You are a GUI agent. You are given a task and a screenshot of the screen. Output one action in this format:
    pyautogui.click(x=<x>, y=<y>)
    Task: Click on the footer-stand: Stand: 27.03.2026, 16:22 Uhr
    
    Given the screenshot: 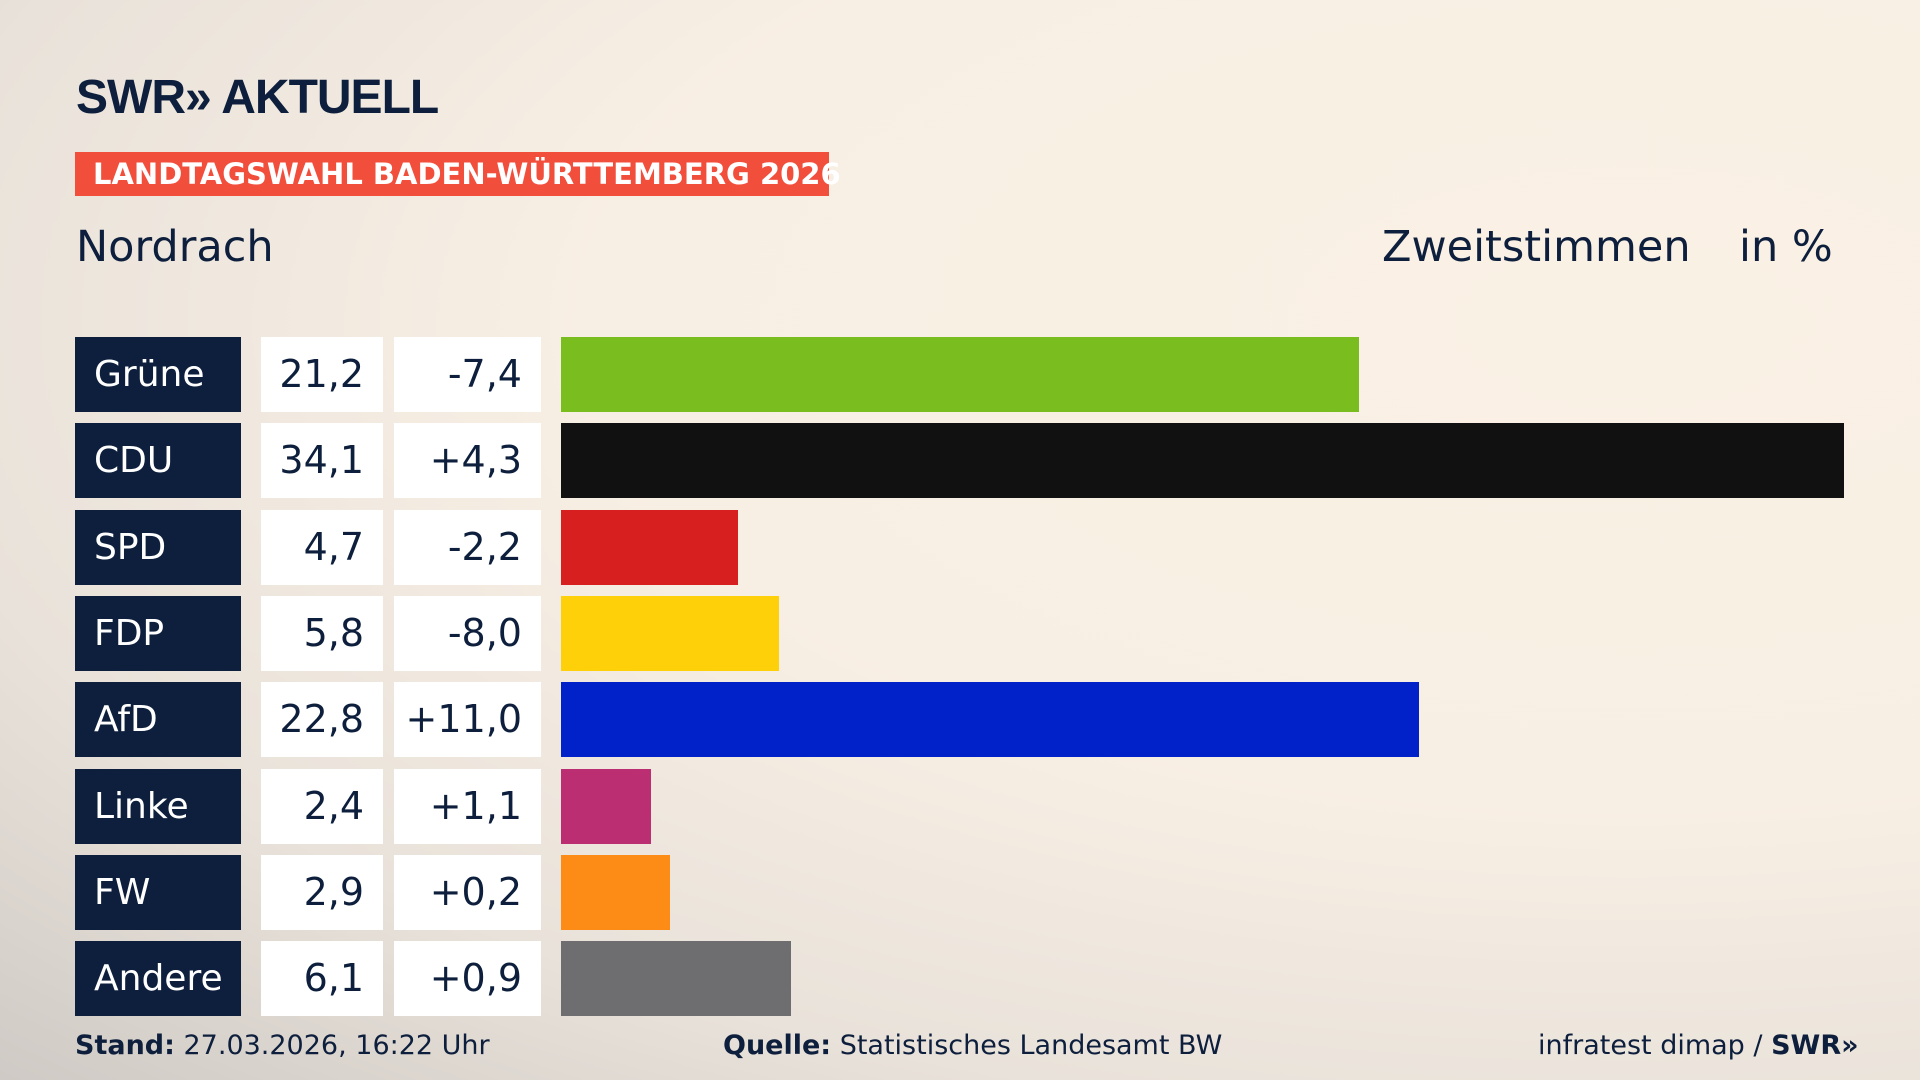 What is the action you would take?
    pyautogui.click(x=282, y=1045)
    